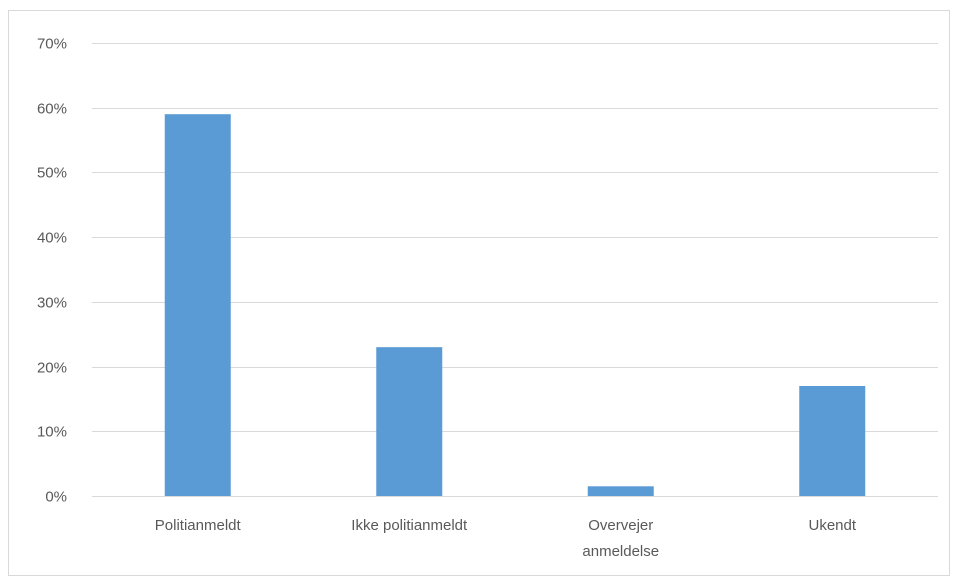  I want to click on x-category-label: Politianmeldt, so click(198, 525).